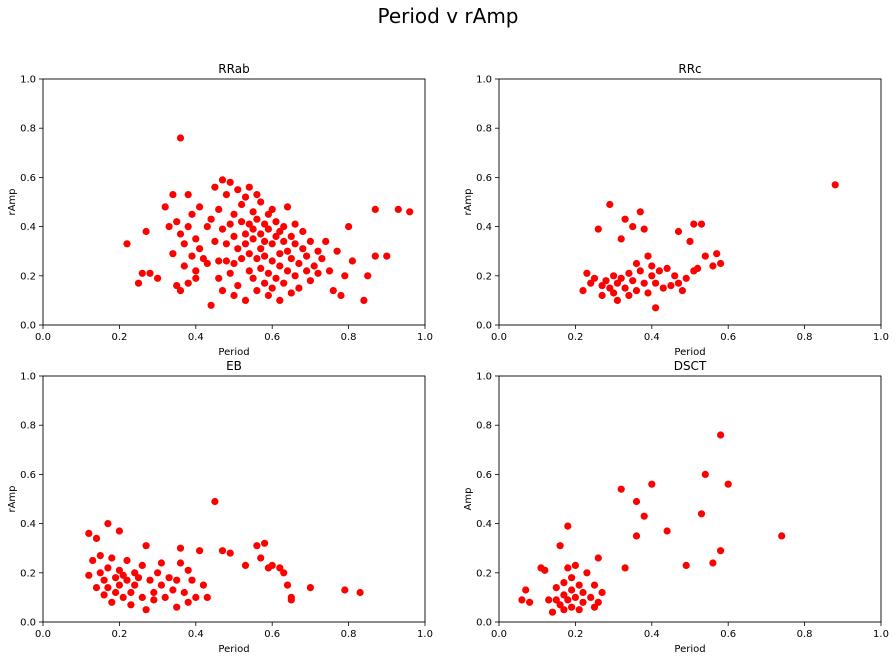  Describe the element at coordinates (484, 524) in the screenshot. I see `y-tick-label: 0.4` at that location.